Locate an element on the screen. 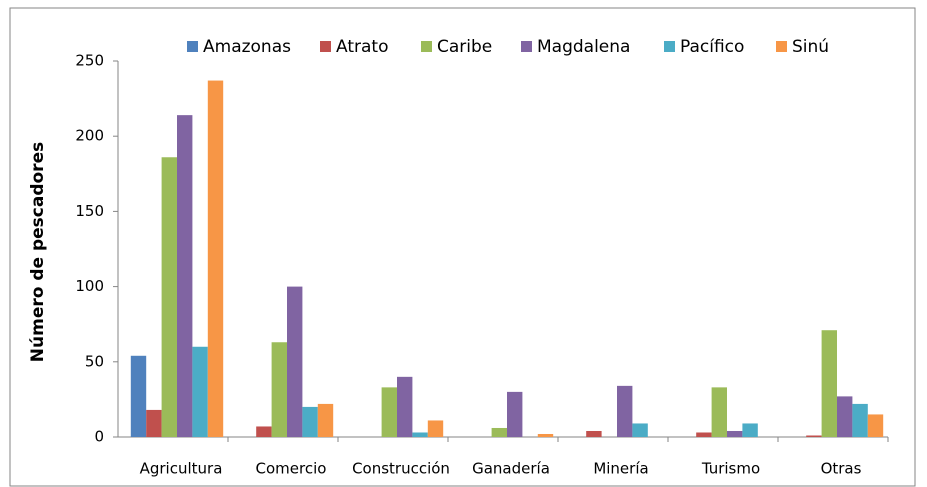 The height and width of the screenshot is (487, 927). y-axis-label: Número de pescadores is located at coordinates (38, 252).